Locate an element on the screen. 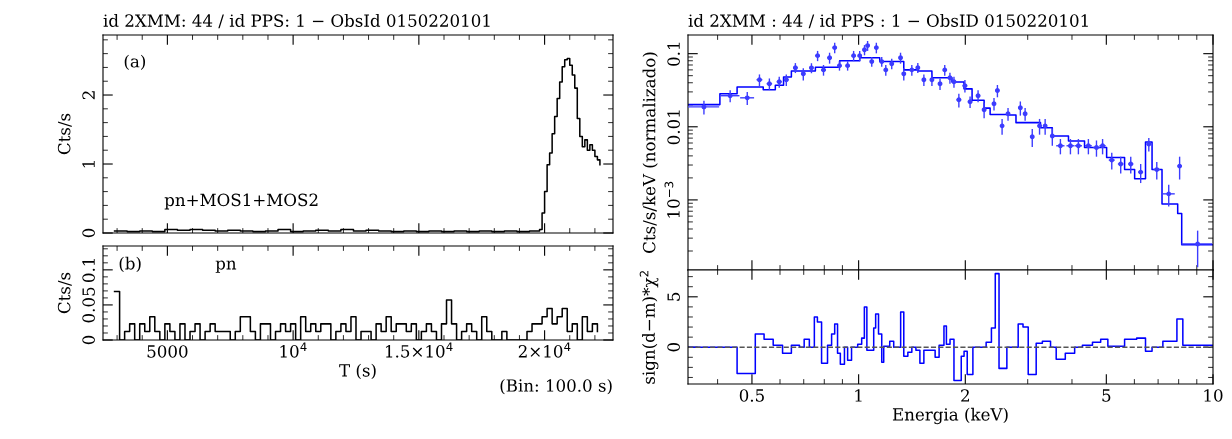 The width and height of the screenshot is (1232, 439). chart-title: id 2XMM : 44 / id PPS : 1 − ObsID 0150220101 is located at coordinates (888, 21).